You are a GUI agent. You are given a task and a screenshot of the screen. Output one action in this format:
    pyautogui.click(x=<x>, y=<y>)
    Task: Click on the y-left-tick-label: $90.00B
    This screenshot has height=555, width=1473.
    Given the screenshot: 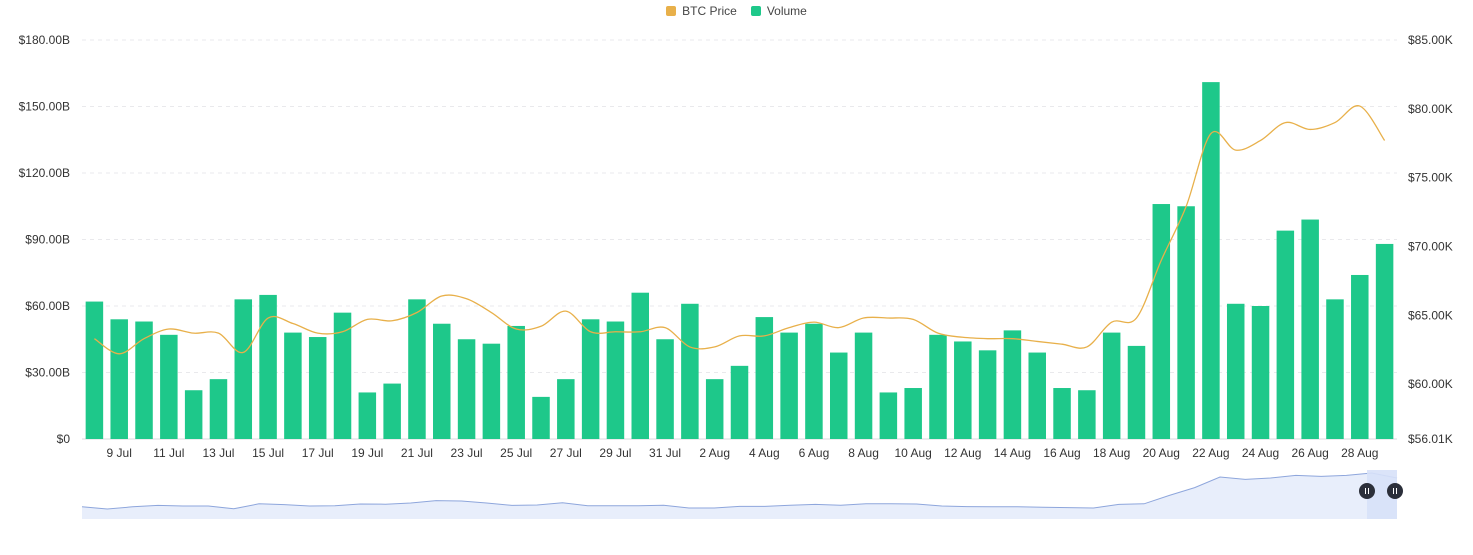 What is the action you would take?
    pyautogui.click(x=47, y=240)
    